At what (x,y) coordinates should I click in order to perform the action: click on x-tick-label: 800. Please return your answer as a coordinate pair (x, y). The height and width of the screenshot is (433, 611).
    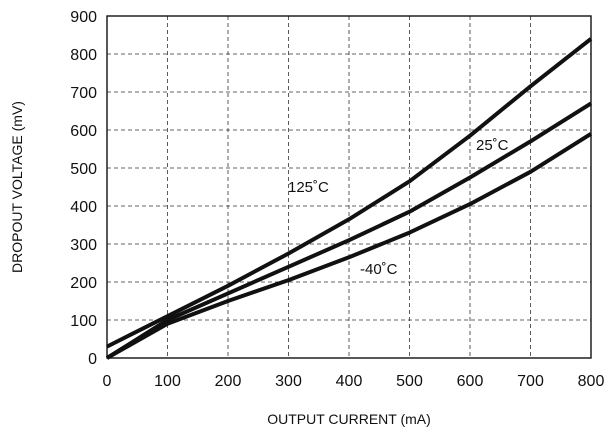
    Looking at the image, I should click on (591, 381).